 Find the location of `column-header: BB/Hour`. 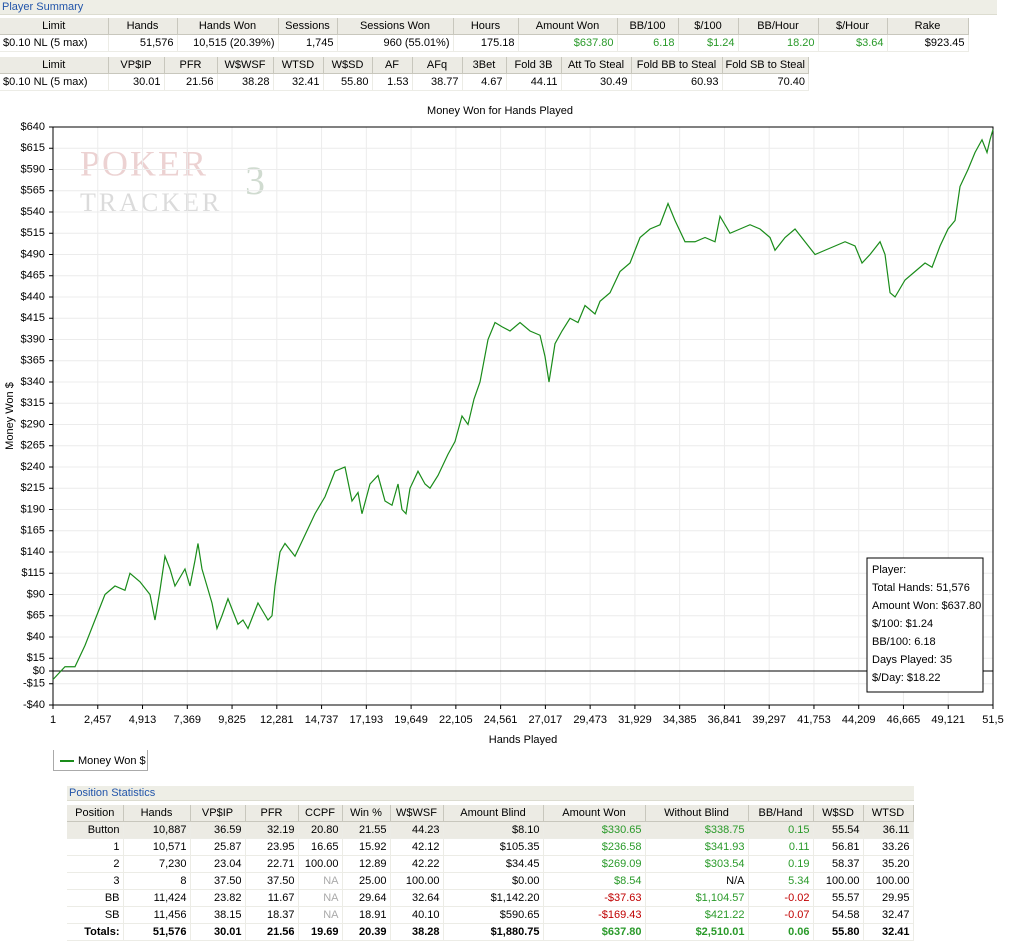

column-header: BB/Hour is located at coordinates (778, 26).